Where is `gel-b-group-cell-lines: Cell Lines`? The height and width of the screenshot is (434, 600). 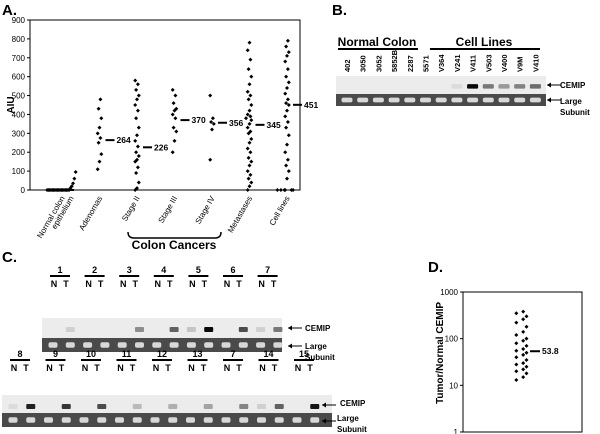
gel-b-group-cell-lines: Cell Lines is located at coordinates (484, 42).